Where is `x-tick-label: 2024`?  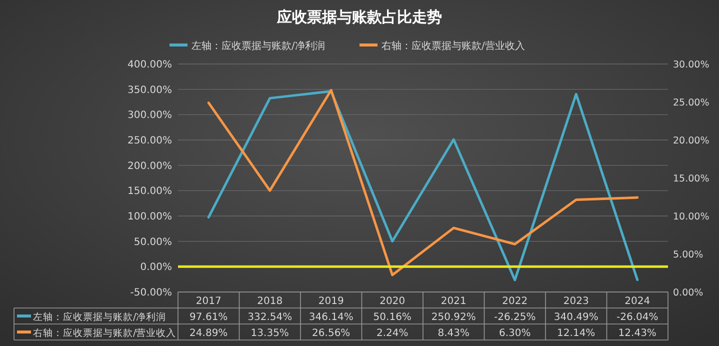 x-tick-label: 2024 is located at coordinates (637, 301).